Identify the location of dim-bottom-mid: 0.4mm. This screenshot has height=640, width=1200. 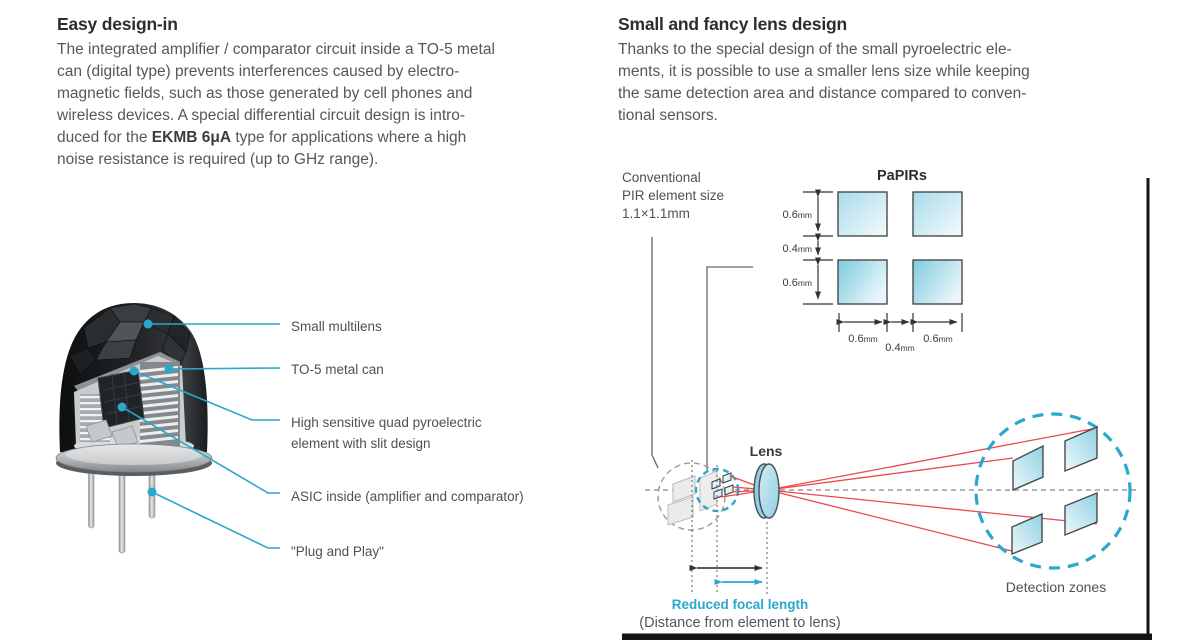
(899, 348).